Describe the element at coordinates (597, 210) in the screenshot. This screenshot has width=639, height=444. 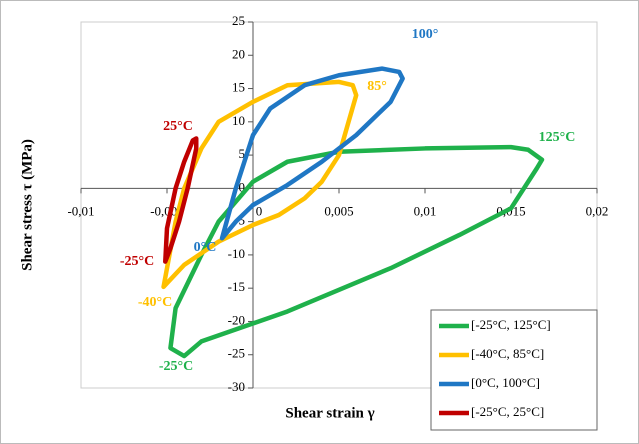
I see `x-tick-label: 0,02` at that location.